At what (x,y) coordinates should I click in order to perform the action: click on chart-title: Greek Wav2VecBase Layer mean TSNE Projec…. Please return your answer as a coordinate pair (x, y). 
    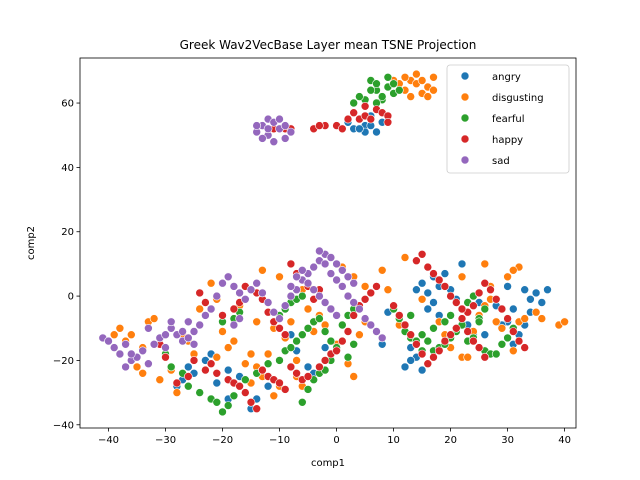
    Looking at the image, I should click on (328, 45).